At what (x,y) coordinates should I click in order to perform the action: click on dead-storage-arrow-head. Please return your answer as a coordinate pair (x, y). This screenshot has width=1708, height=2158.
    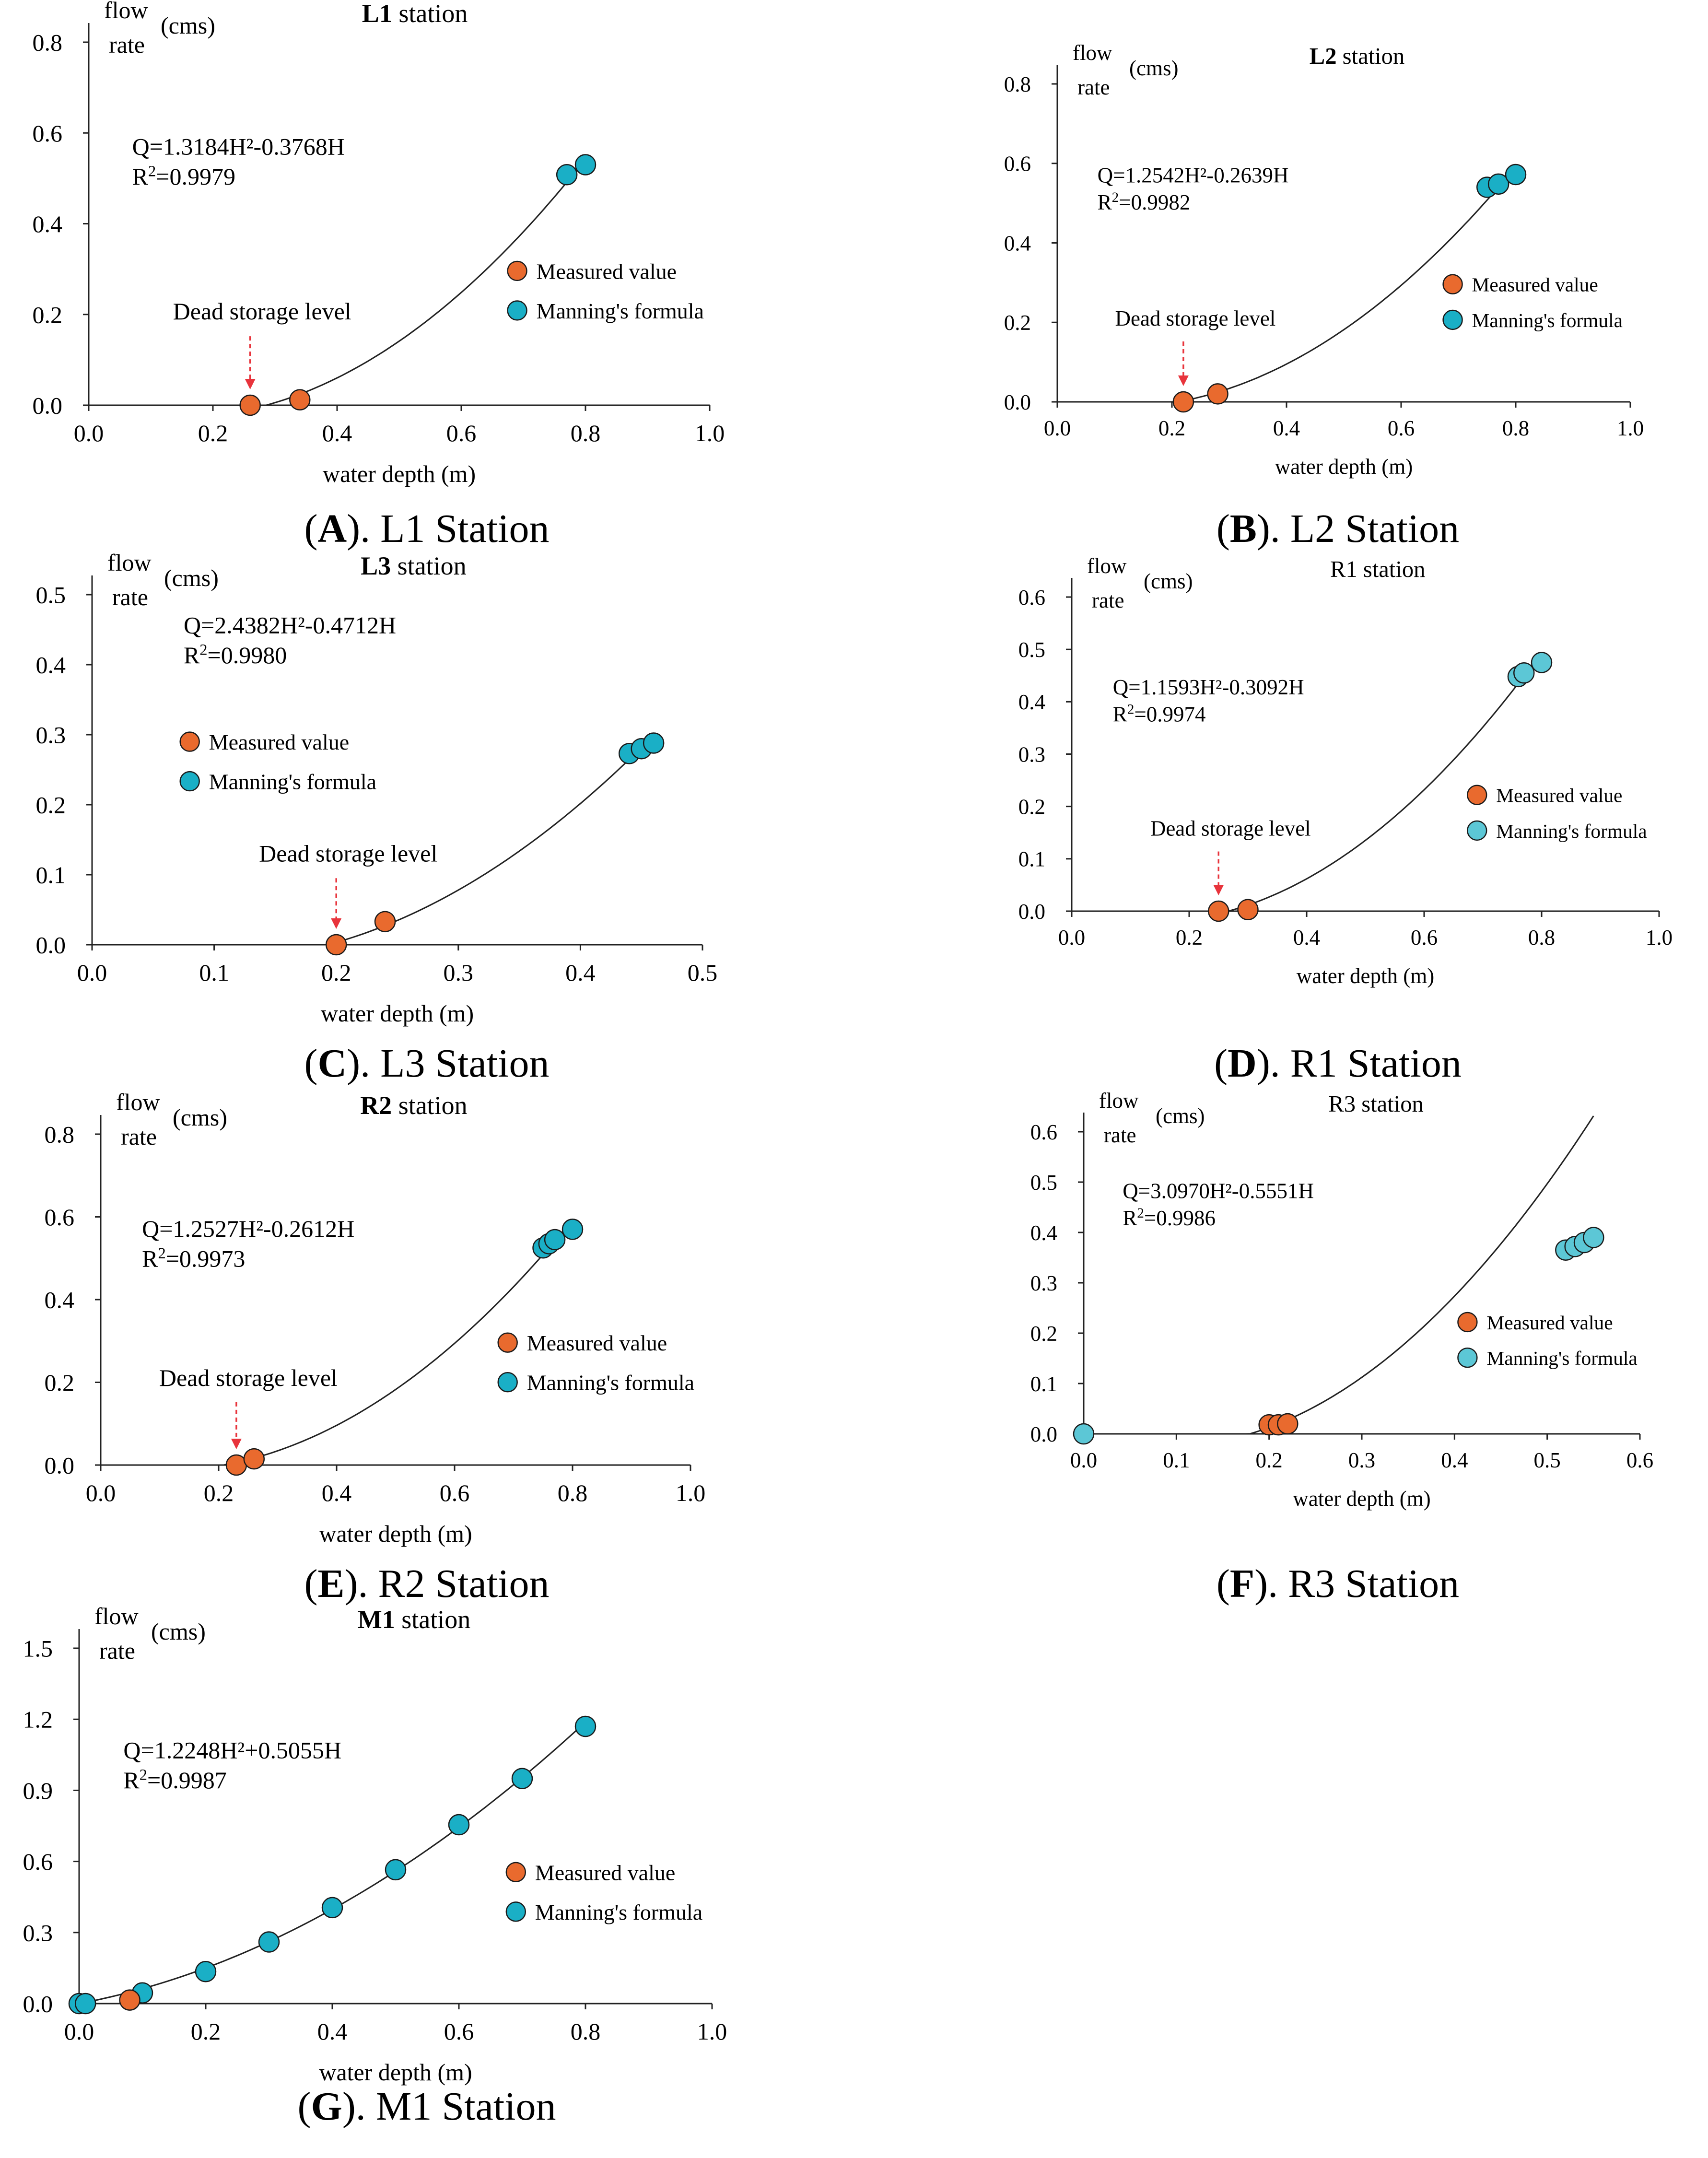
    Looking at the image, I should click on (337, 923).